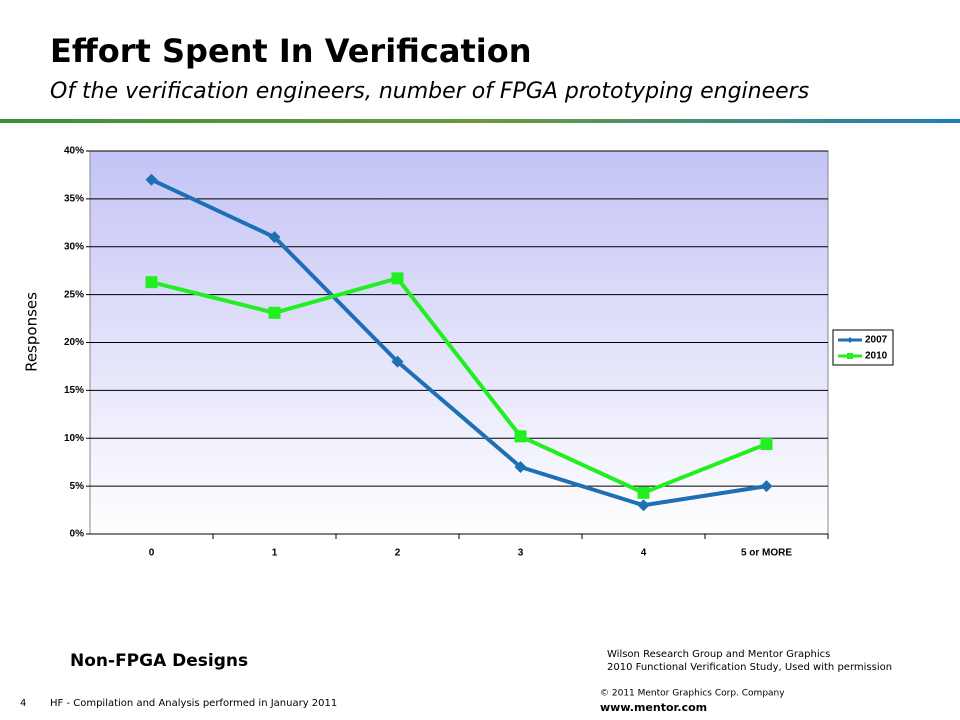 This screenshot has height=720, width=960. Describe the element at coordinates (480, 121) in the screenshot. I see `header-rule` at that location.